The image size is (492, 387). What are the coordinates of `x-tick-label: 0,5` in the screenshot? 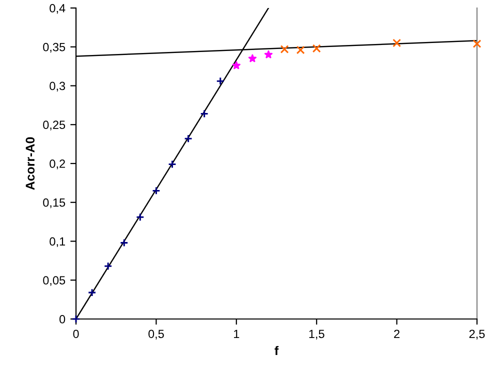 It's located at (156, 335).